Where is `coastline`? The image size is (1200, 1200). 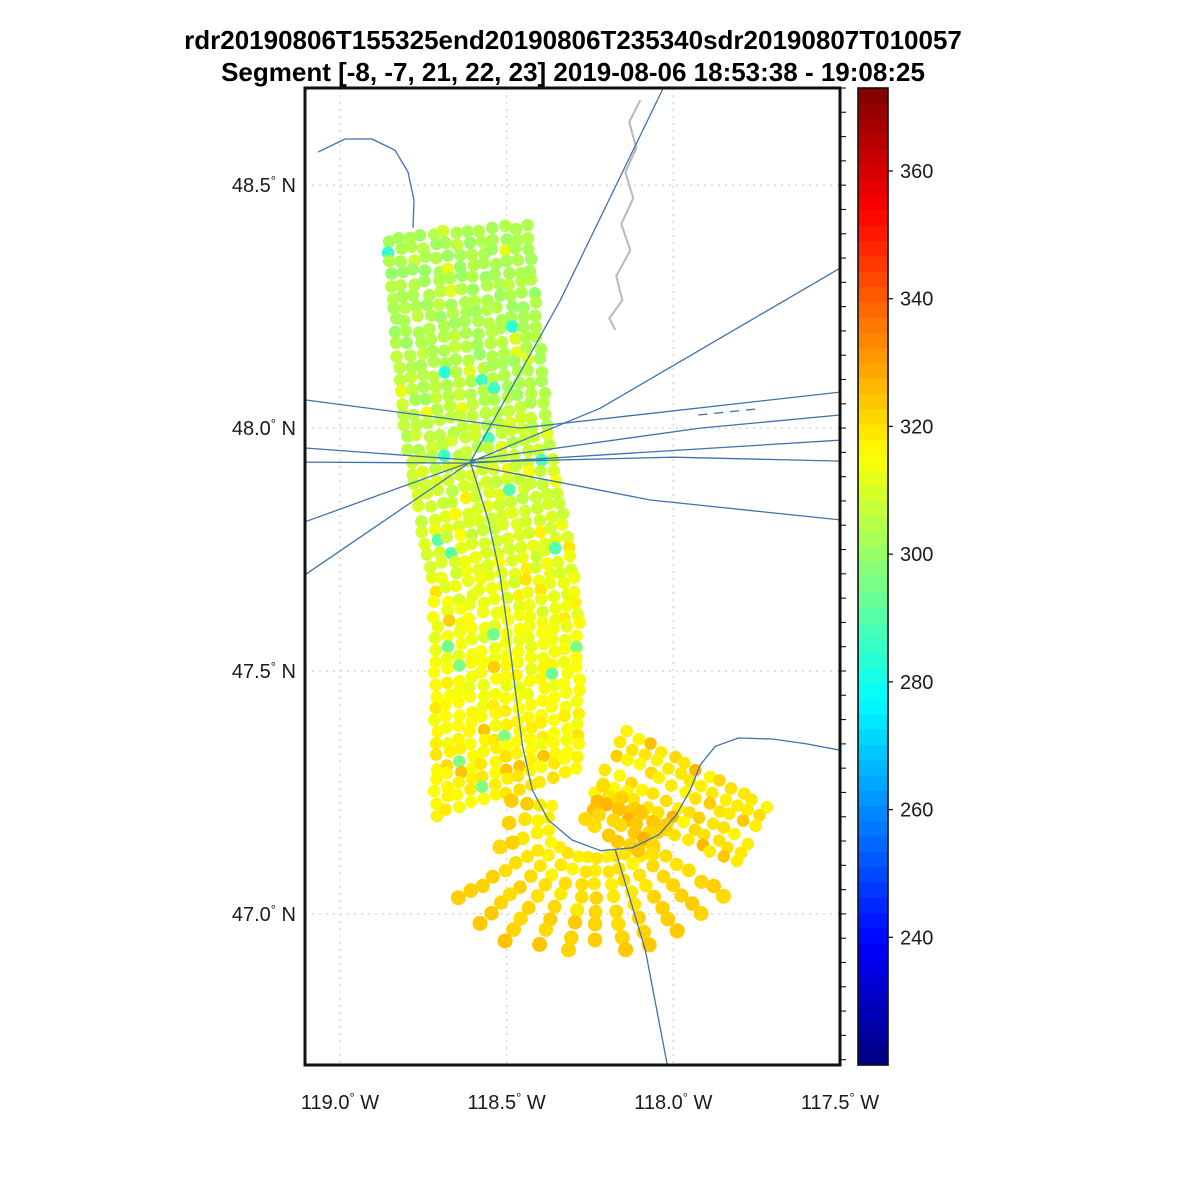
coastline is located at coordinates (625, 215).